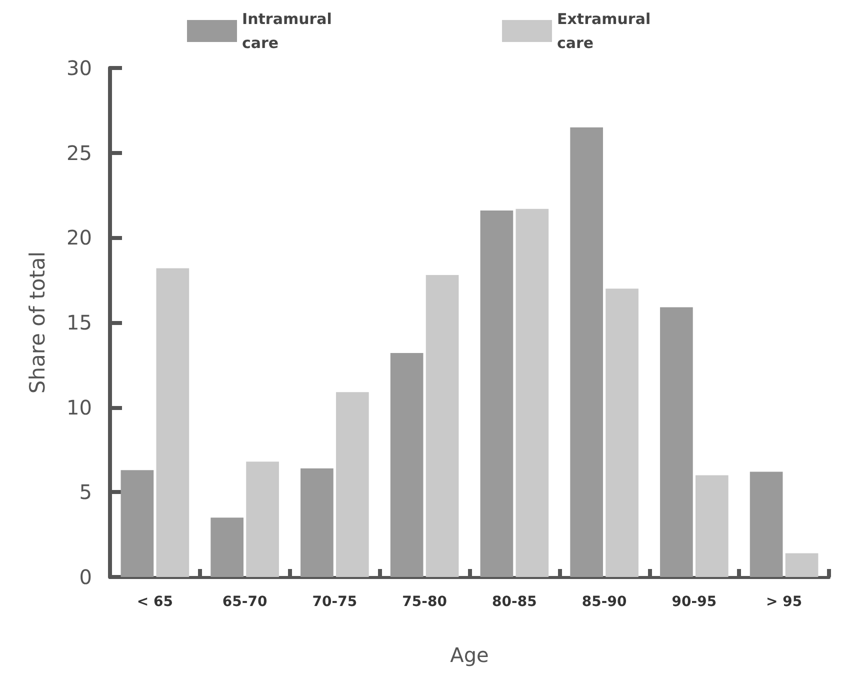  What do you see at coordinates (154, 602) in the screenshot?
I see `x-tick-label: < 65` at bounding box center [154, 602].